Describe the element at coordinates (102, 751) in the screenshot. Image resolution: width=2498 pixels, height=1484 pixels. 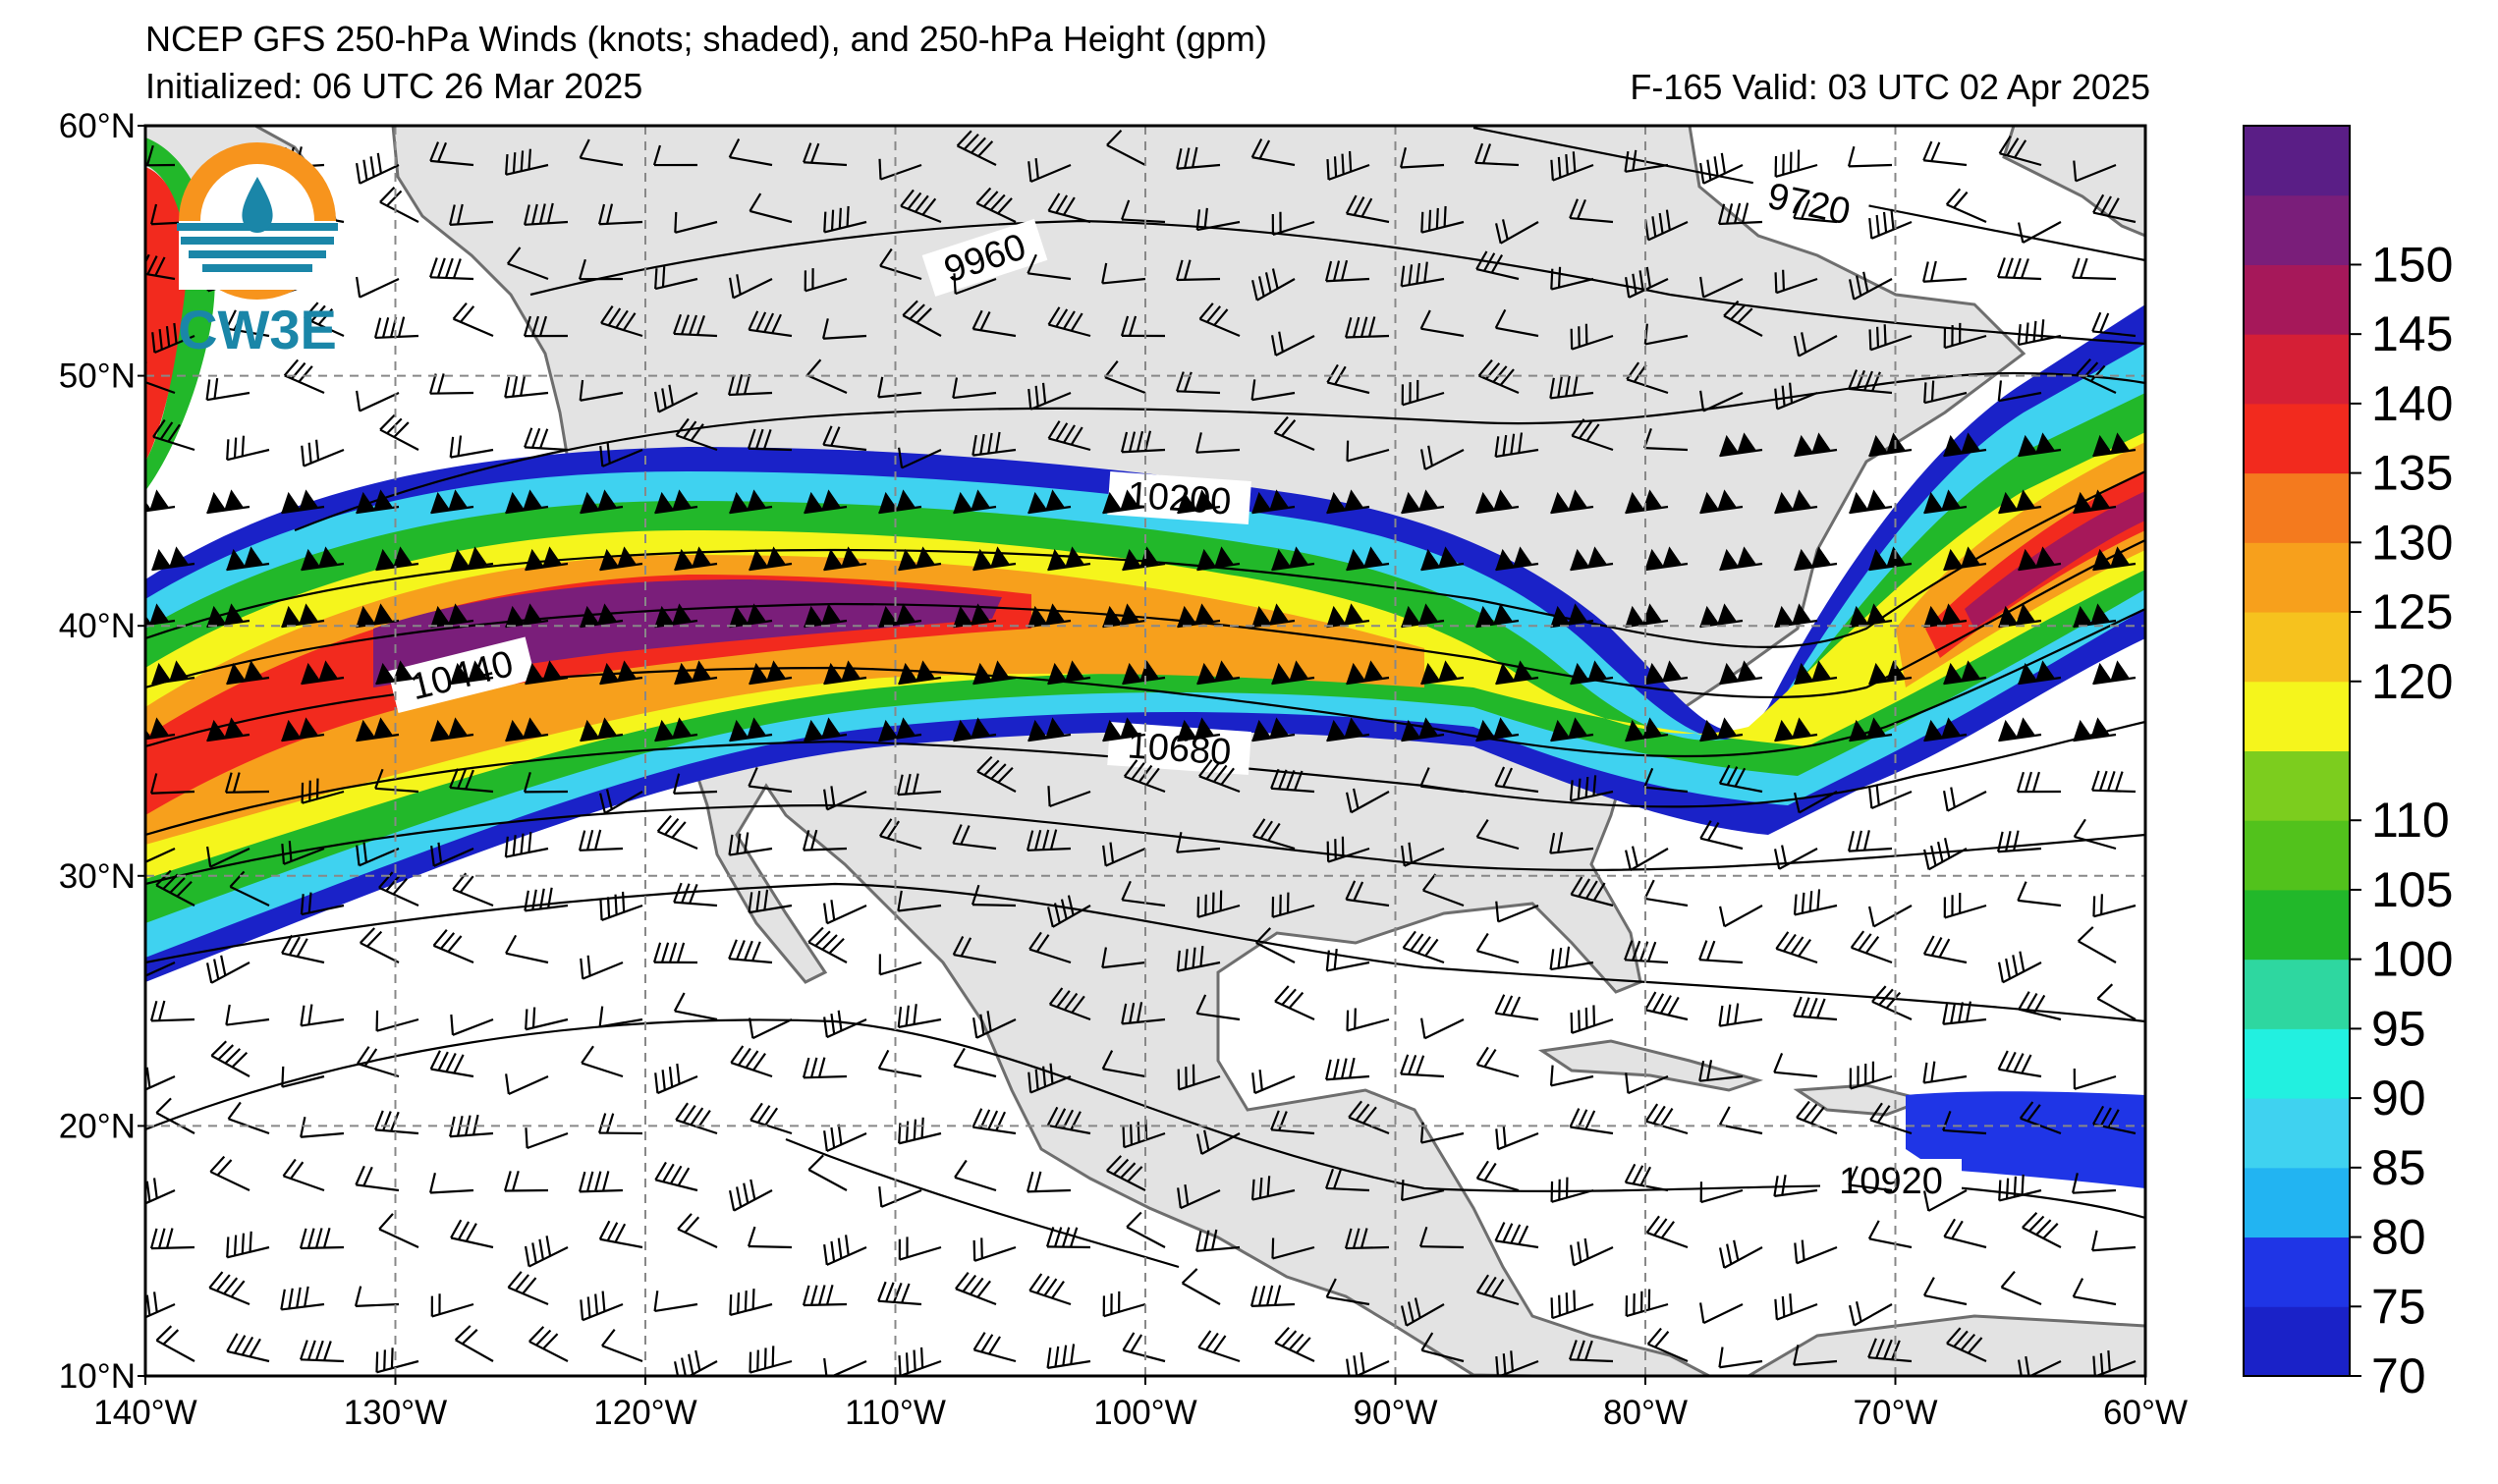
I see `latitude-labels: 60°N 50°N 40°N 30°N 20°N 10°N` at that location.